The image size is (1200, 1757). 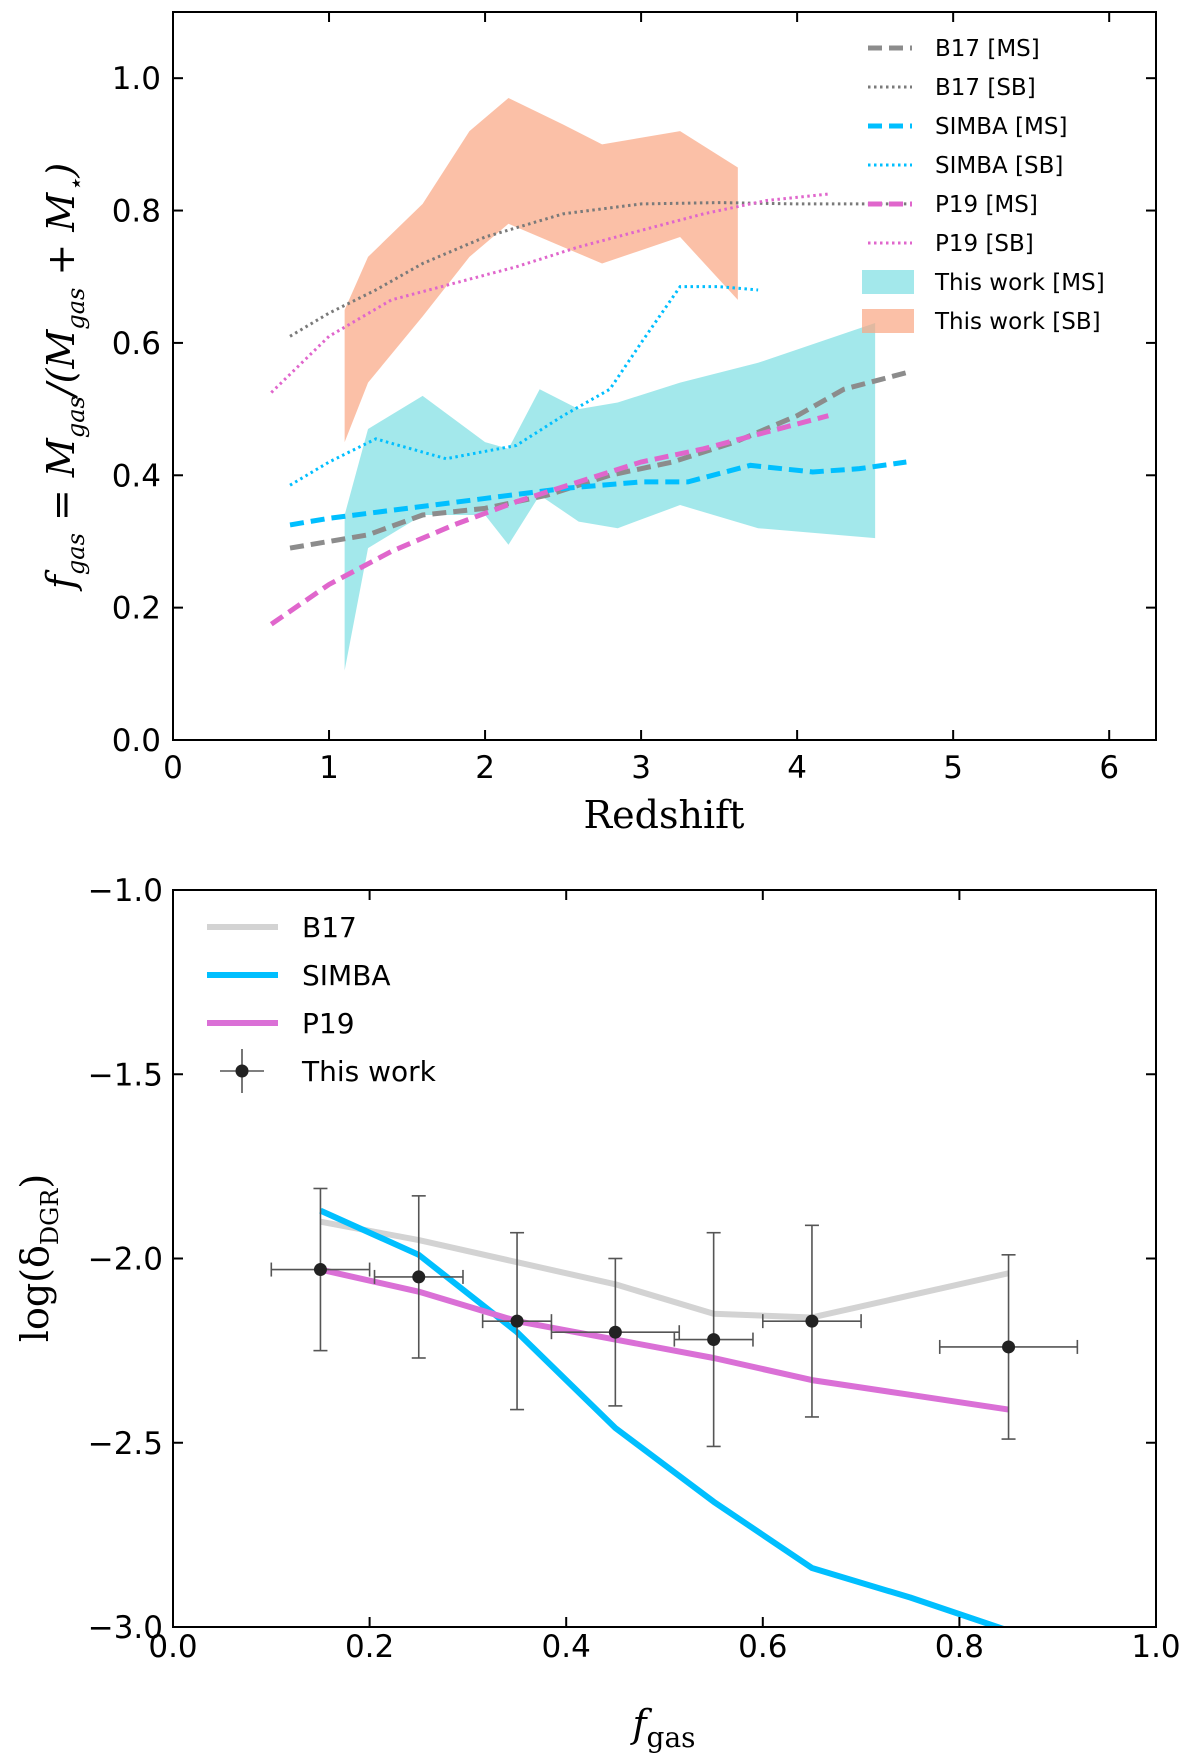 I want to click on bottom-x-tick-label: 1.0, so click(x=1155, y=1647).